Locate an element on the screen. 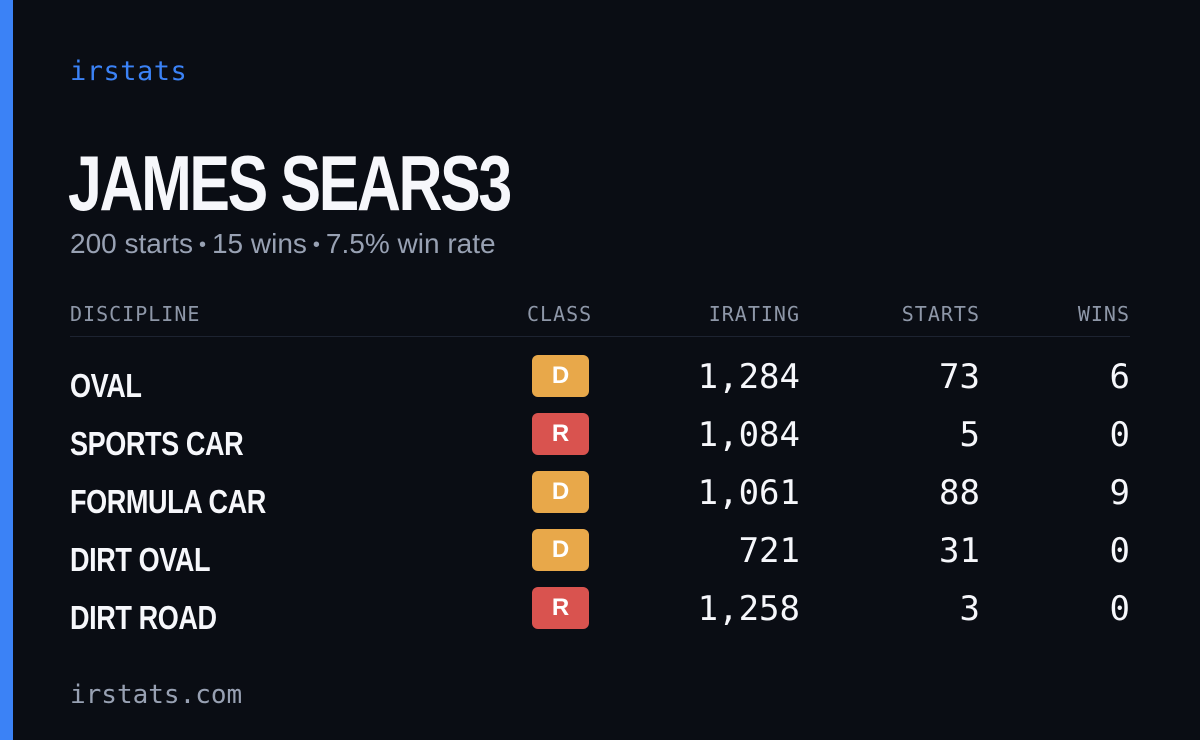  player-name: JAMES SEARS3 is located at coordinates (290, 183).